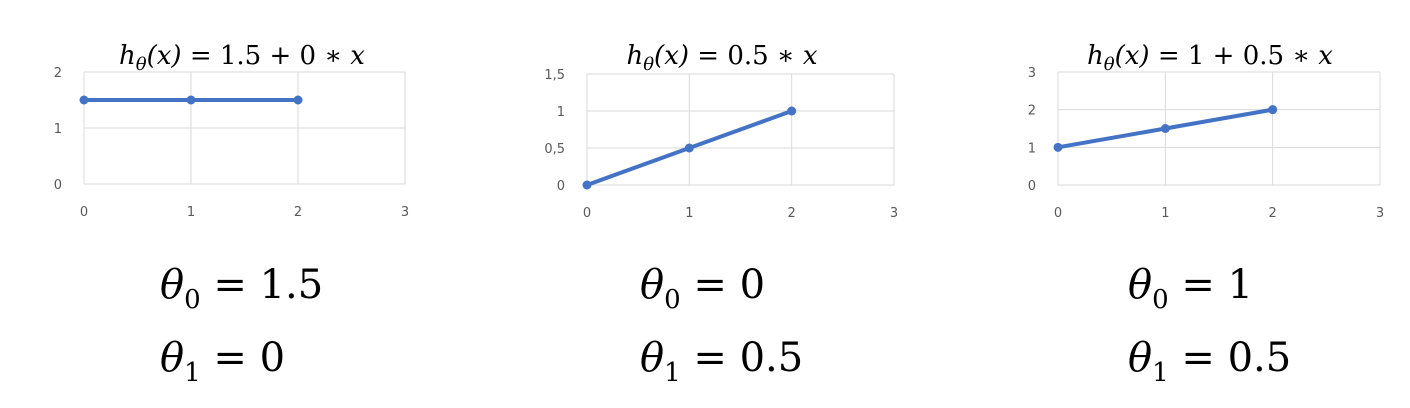 This screenshot has height=408, width=1410. Describe the element at coordinates (1190, 288) in the screenshot. I see `theta-0-equation: θ0 = 1` at that location.